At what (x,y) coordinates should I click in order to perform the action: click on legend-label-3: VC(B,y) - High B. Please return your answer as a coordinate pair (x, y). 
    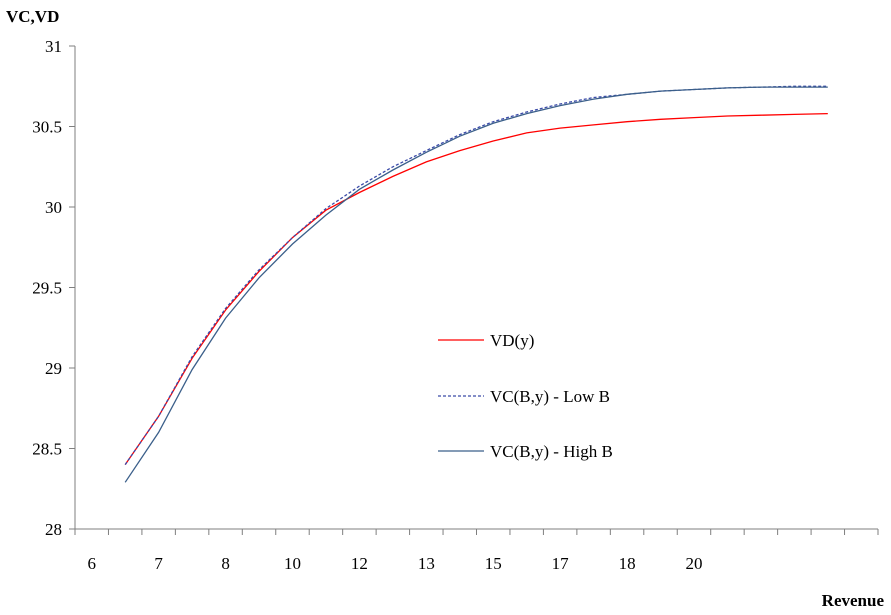
    Looking at the image, I should click on (551, 451).